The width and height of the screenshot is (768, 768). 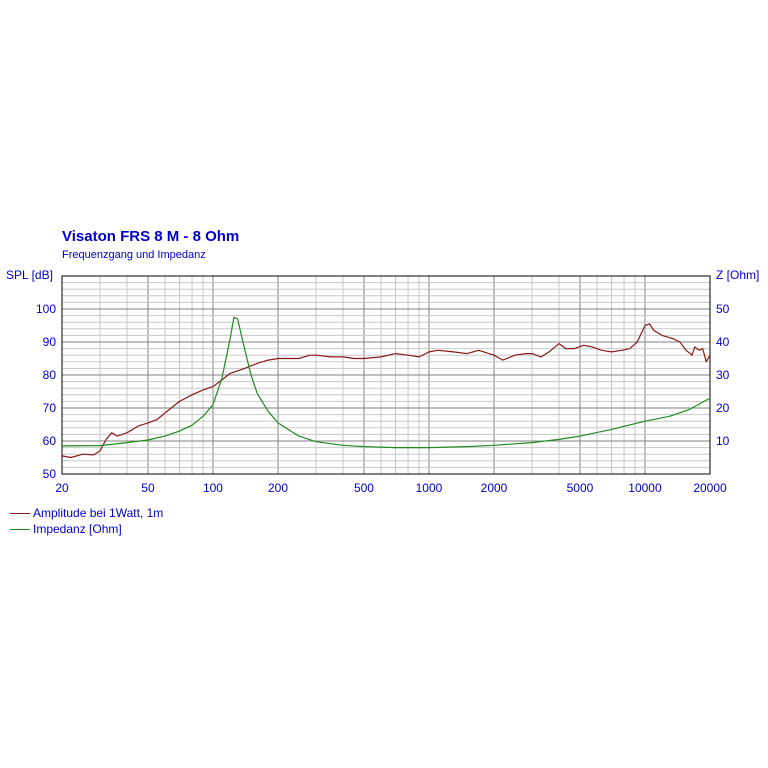 I want to click on legend-item-impedance: Impedanz [Ohm], so click(x=66, y=529).